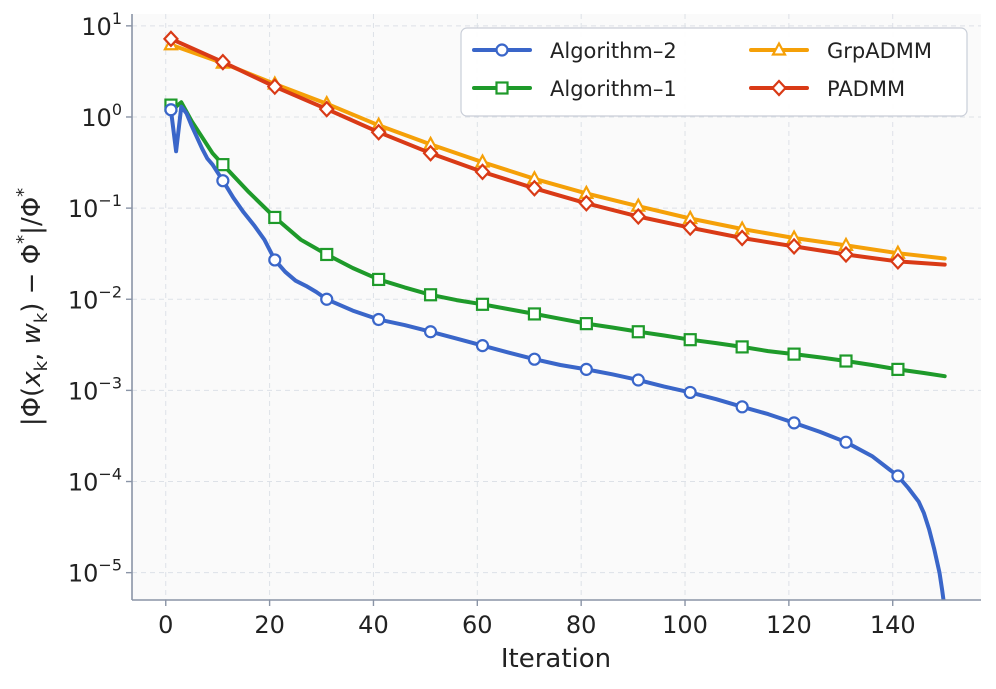  I want to click on y-tick-label: 10⁻¹, so click(95, 207).